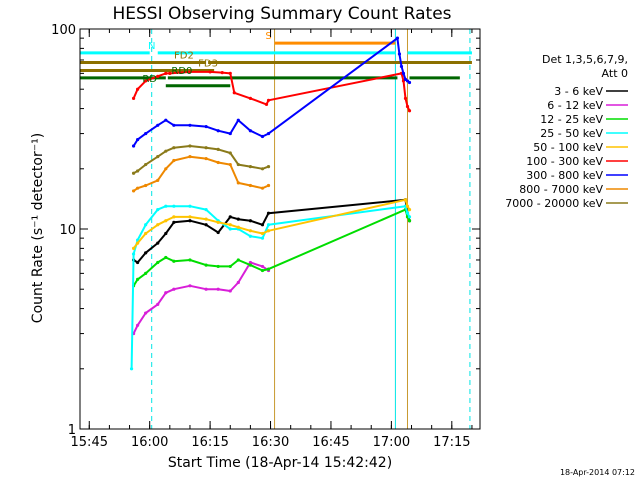 This screenshot has width=640, height=480. I want to click on flag-label-fd3: FD3, so click(208, 64).